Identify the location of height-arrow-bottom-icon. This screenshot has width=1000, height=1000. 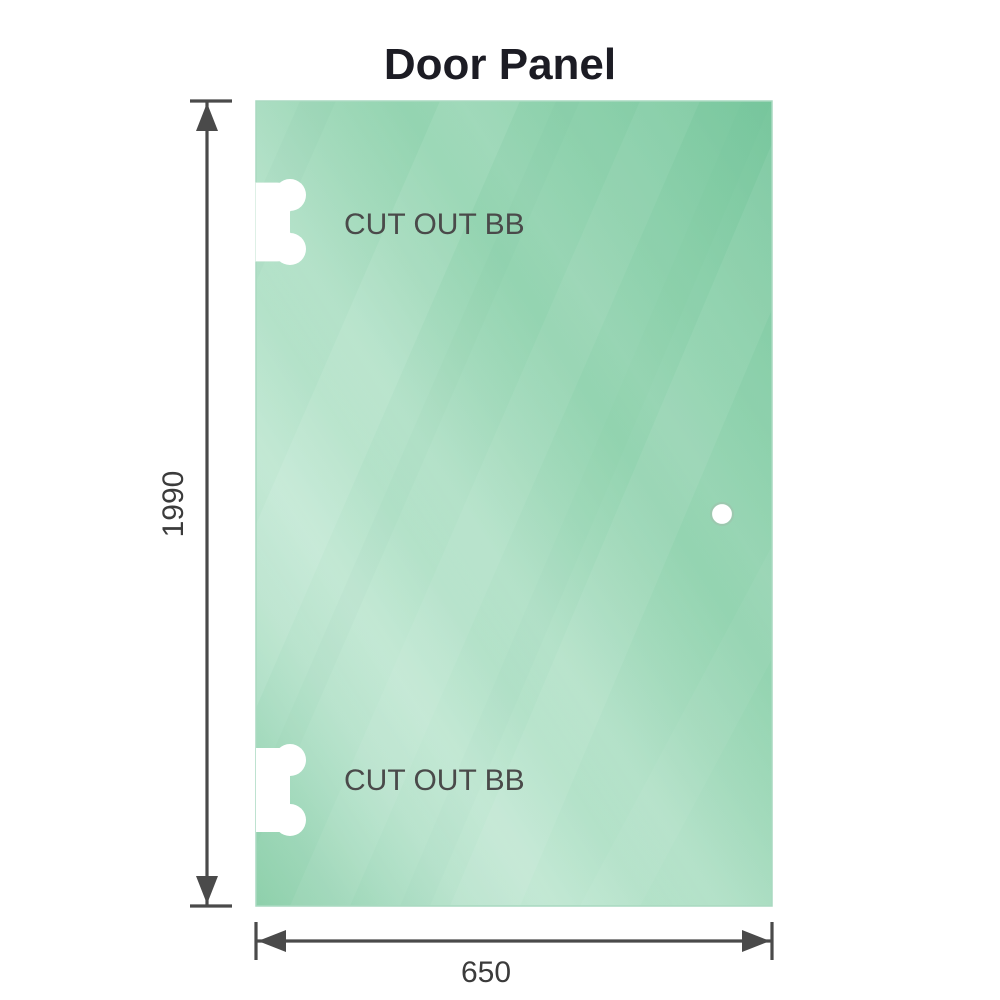
(207, 890).